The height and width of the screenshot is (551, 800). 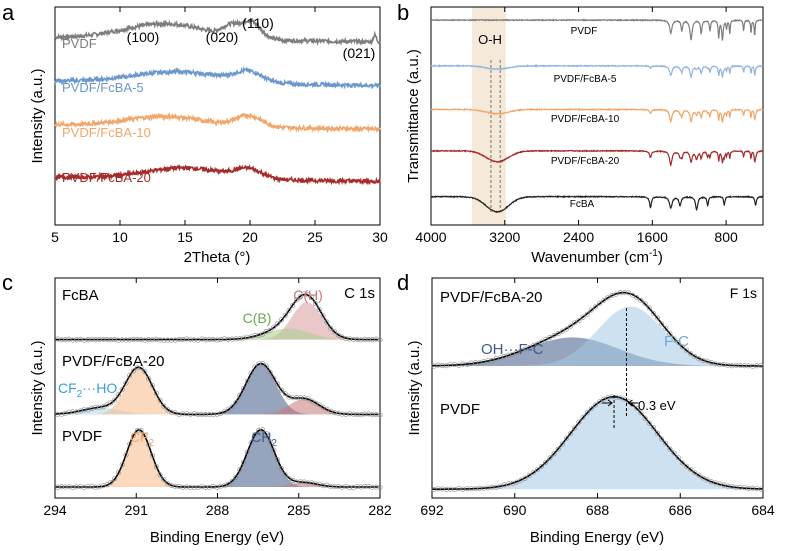 I want to click on panel-c-label-cf2-cf: CF, so click(x=139, y=437).